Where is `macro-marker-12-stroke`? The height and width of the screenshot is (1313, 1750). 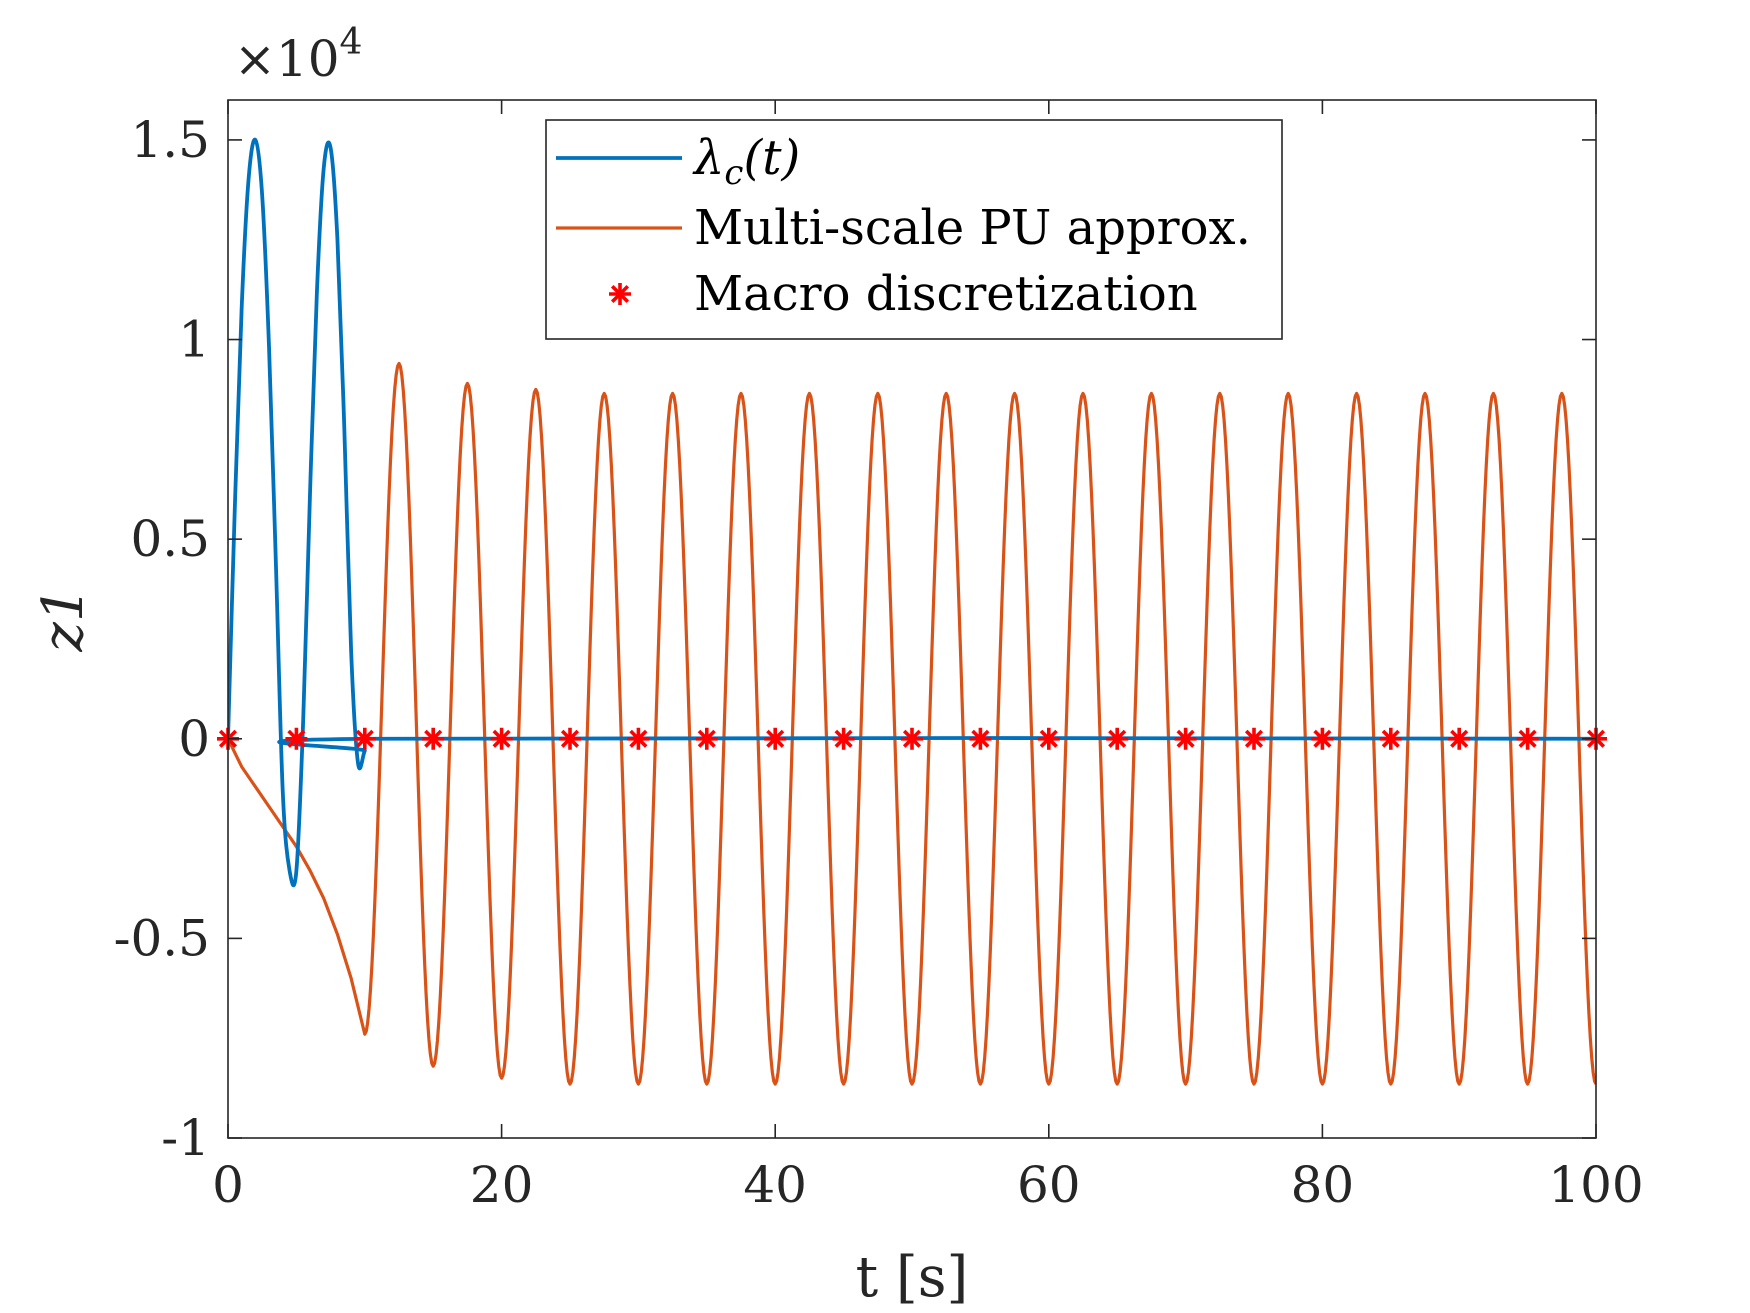
macro-marker-12-stroke is located at coordinates (1048, 738).